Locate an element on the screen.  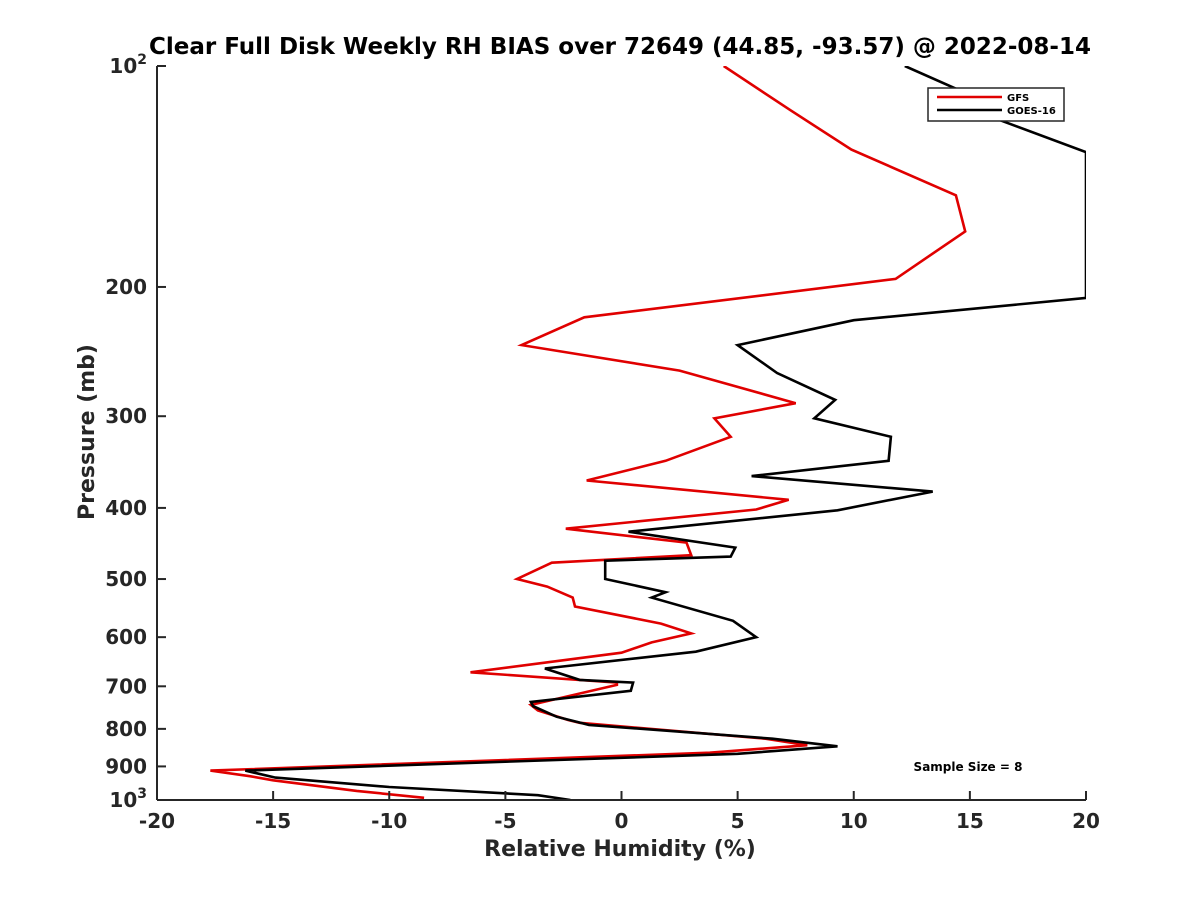
x-tick-label: 20 is located at coordinates (1086, 821).